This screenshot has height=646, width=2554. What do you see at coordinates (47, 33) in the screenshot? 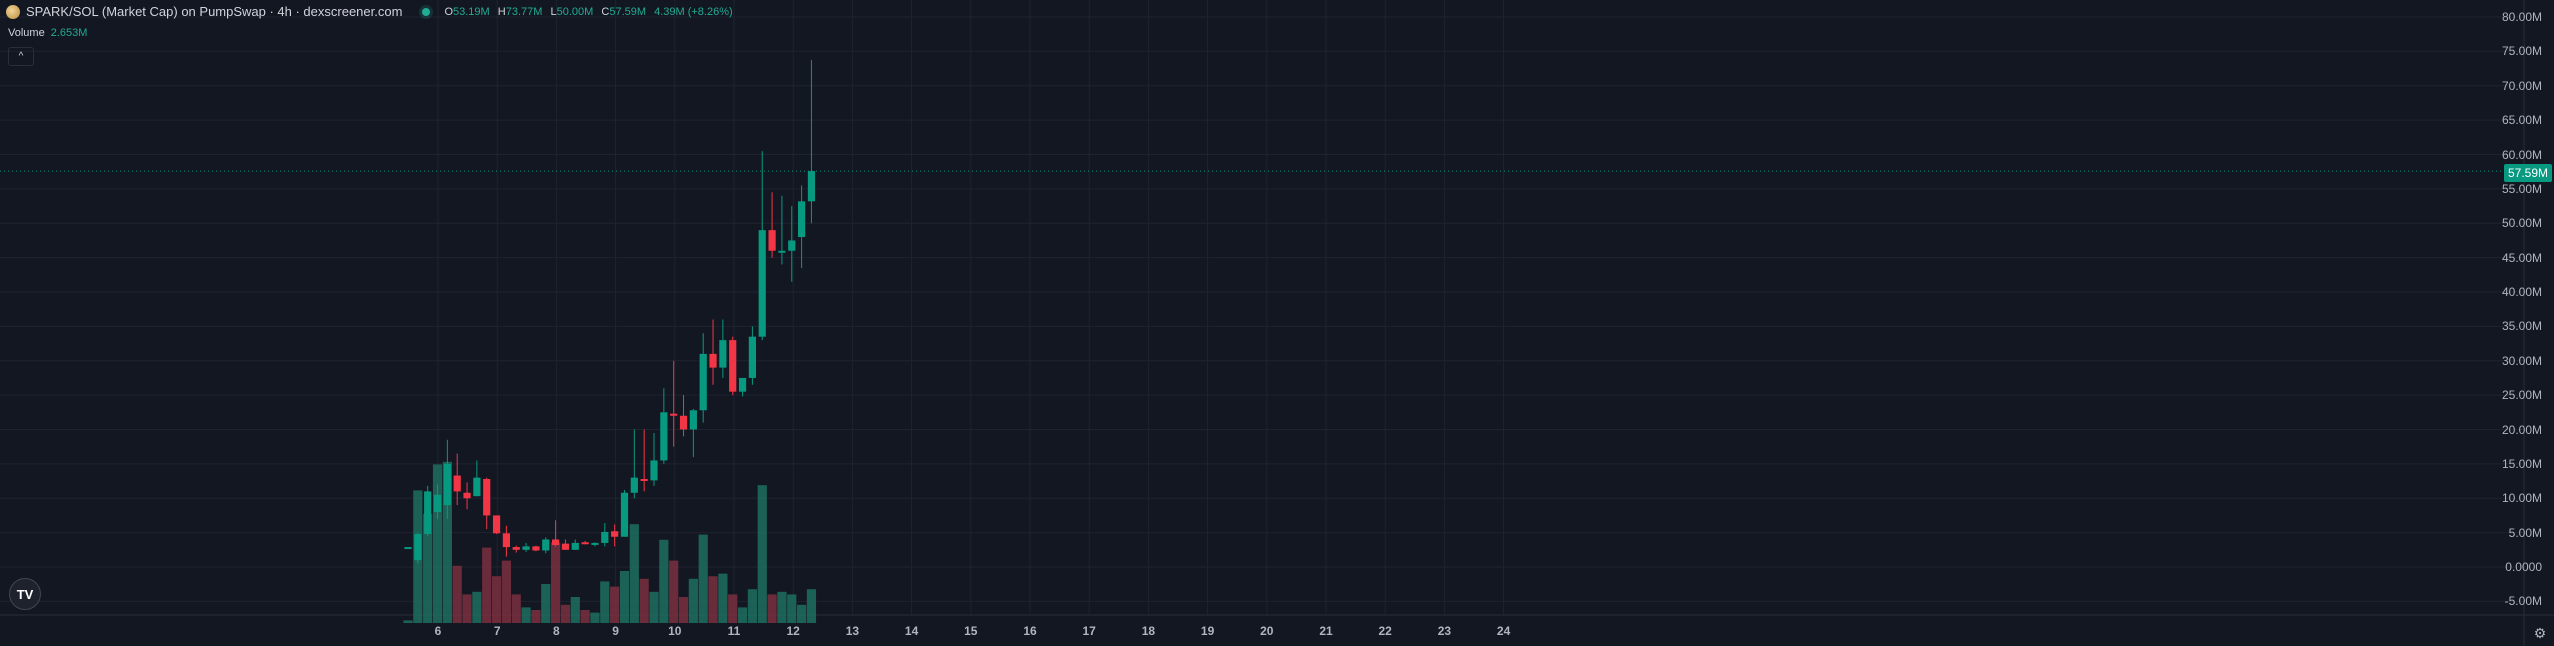
I see `volume-legend: Volume 2.653M` at bounding box center [47, 33].